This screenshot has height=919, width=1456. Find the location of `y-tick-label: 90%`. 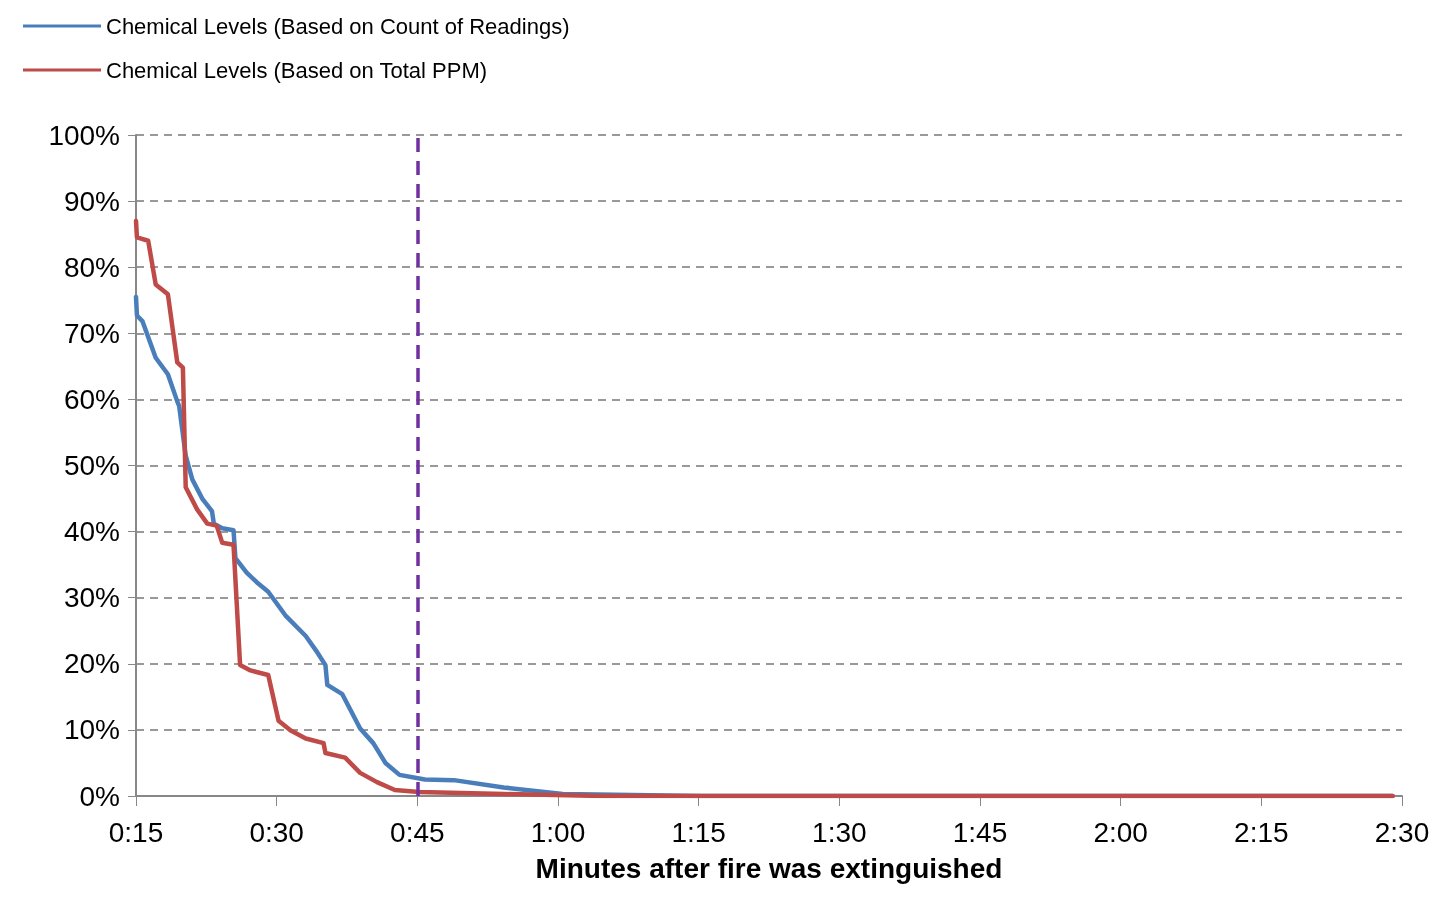

y-tick-label: 90% is located at coordinates (91, 201).